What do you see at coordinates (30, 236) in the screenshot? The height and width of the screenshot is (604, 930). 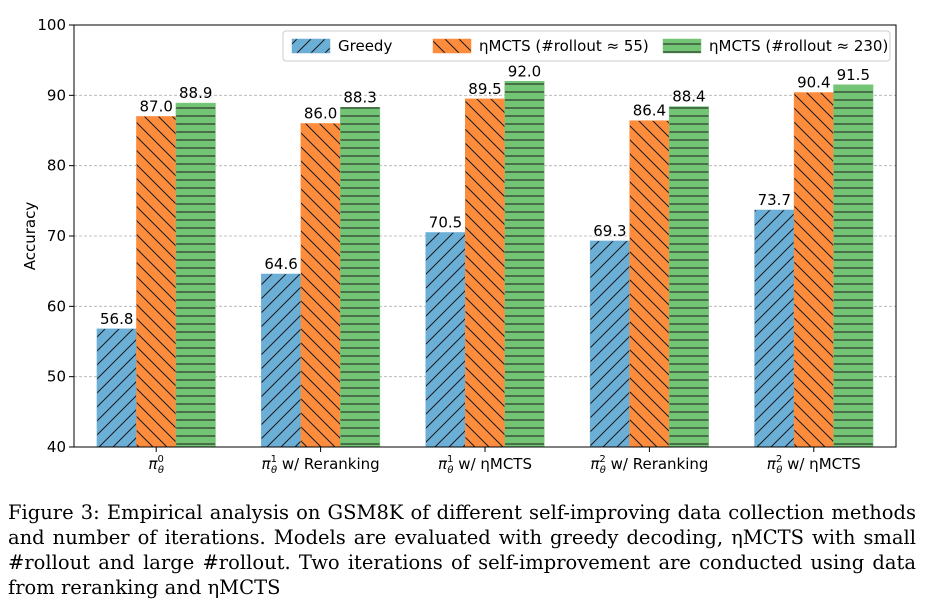 I see `y-axis-label: Accuracy` at bounding box center [30, 236].